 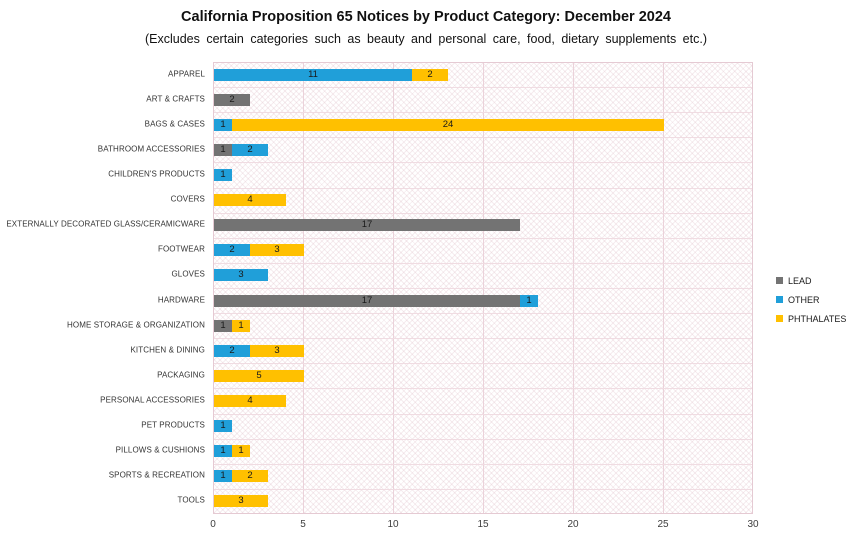 I want to click on legend: LEAD OTHER PHTHALATES, so click(x=811, y=299).